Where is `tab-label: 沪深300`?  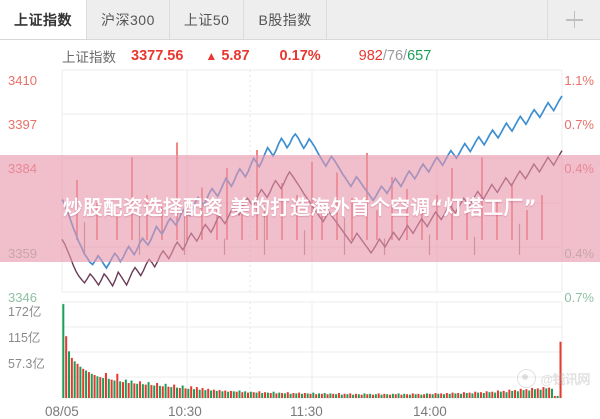 tab-label: 沪深300 is located at coordinates (128, 19).